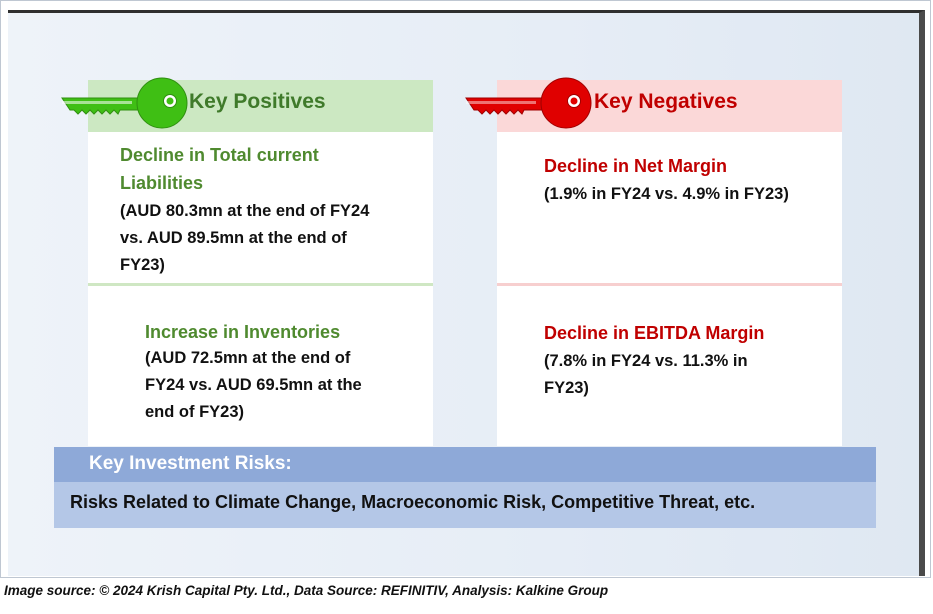 This screenshot has height=614, width=933. I want to click on positive-item-2-detail-line-1: (AUD 72.5mn at the end of, so click(248, 358).